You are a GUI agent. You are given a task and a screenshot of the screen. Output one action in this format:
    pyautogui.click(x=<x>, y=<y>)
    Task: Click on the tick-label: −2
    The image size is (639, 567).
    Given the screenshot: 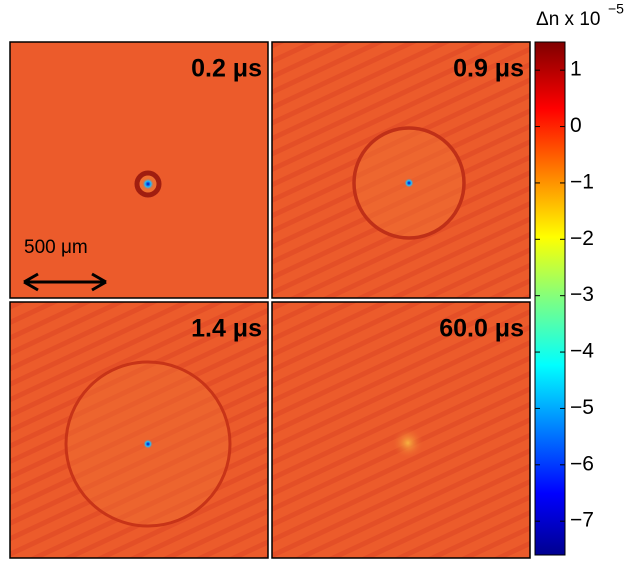 What is the action you would take?
    pyautogui.click(x=582, y=238)
    